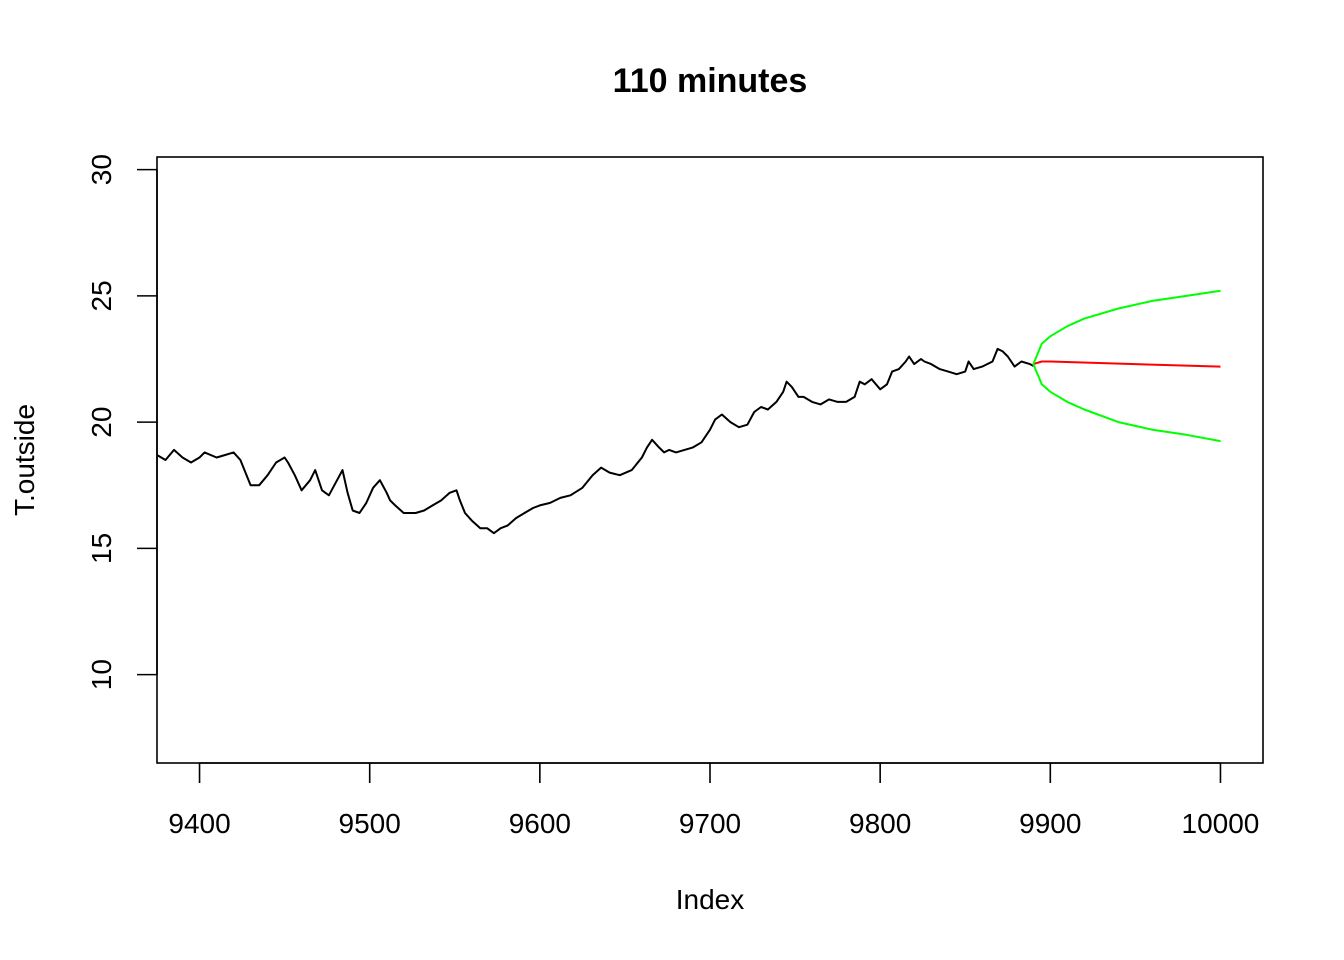  I want to click on series-line-upper-bound, so click(1126, 327).